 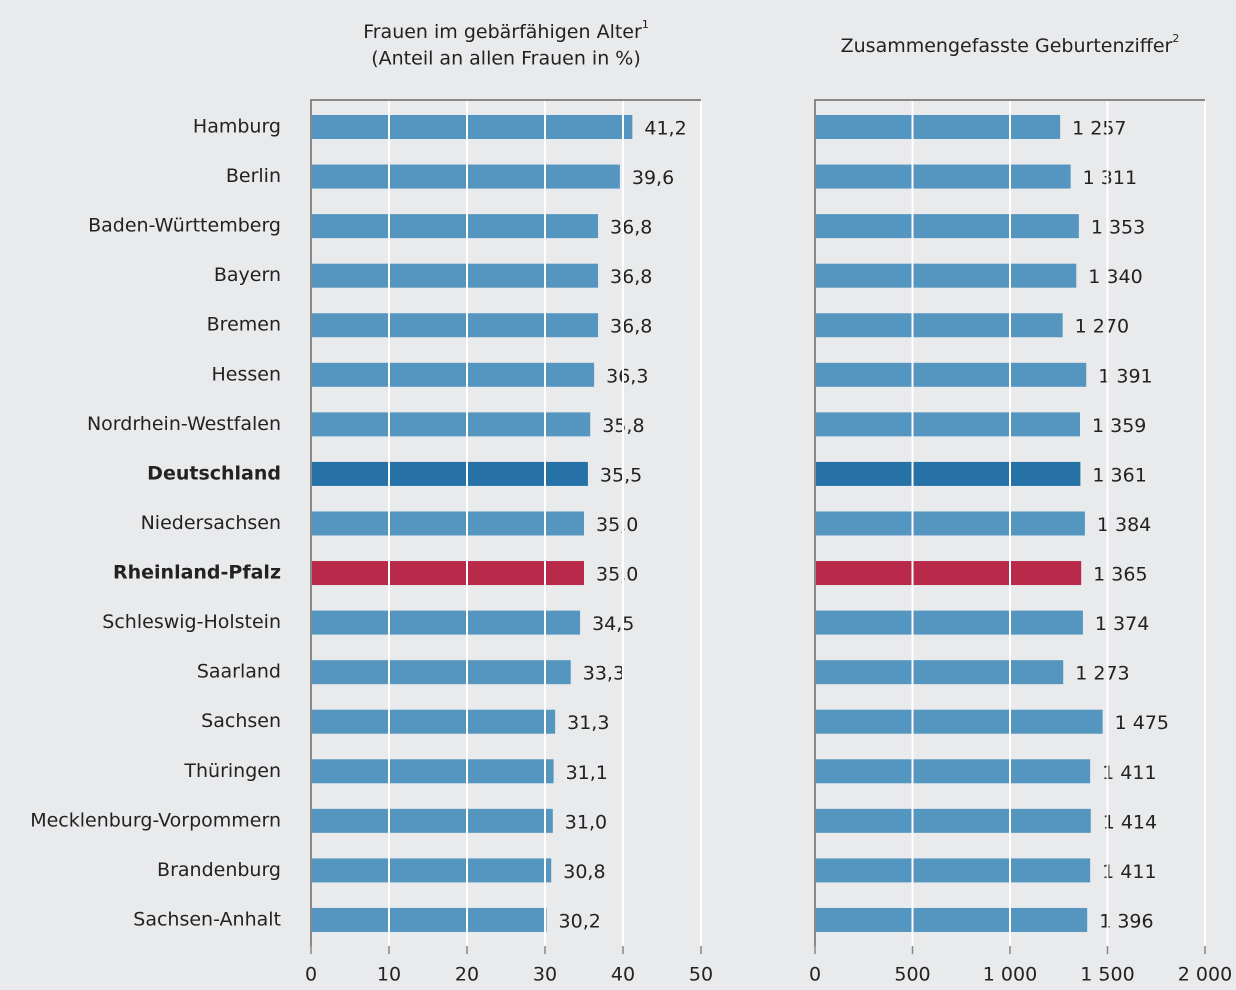 What do you see at coordinates (239, 672) in the screenshot?
I see `category-label: Saarland` at bounding box center [239, 672].